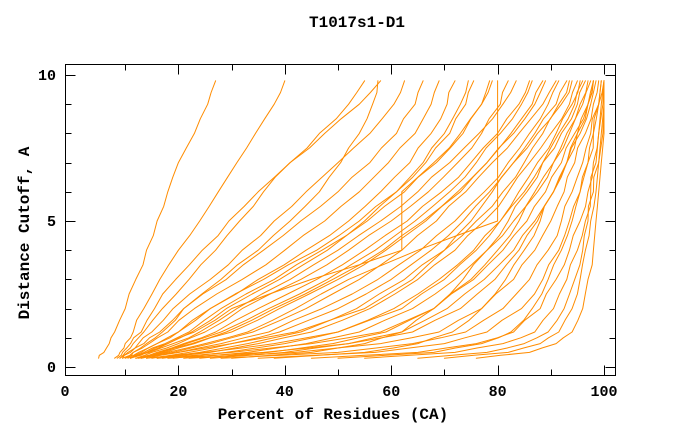 This screenshot has width=680, height=440. I want to click on y-tick-label: 0, so click(51, 368).